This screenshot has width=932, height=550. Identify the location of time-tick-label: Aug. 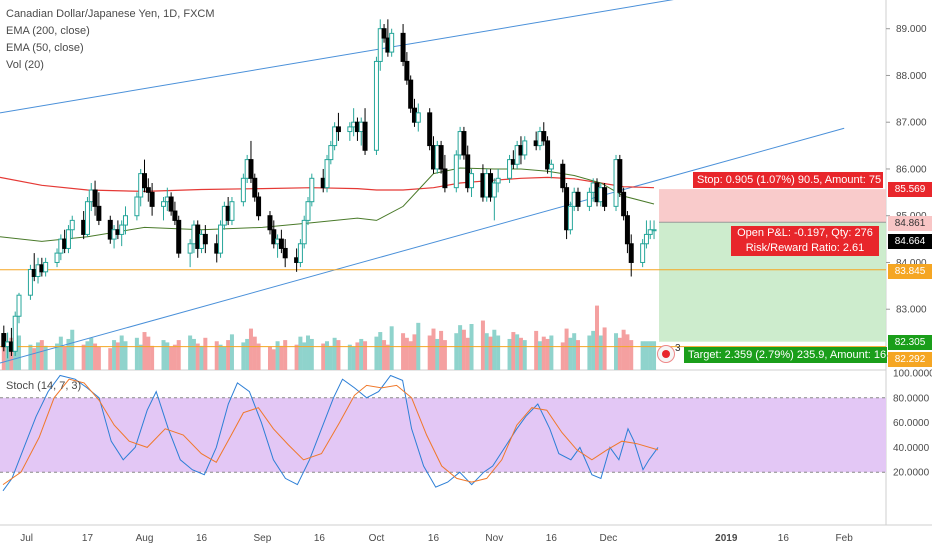
(145, 538).